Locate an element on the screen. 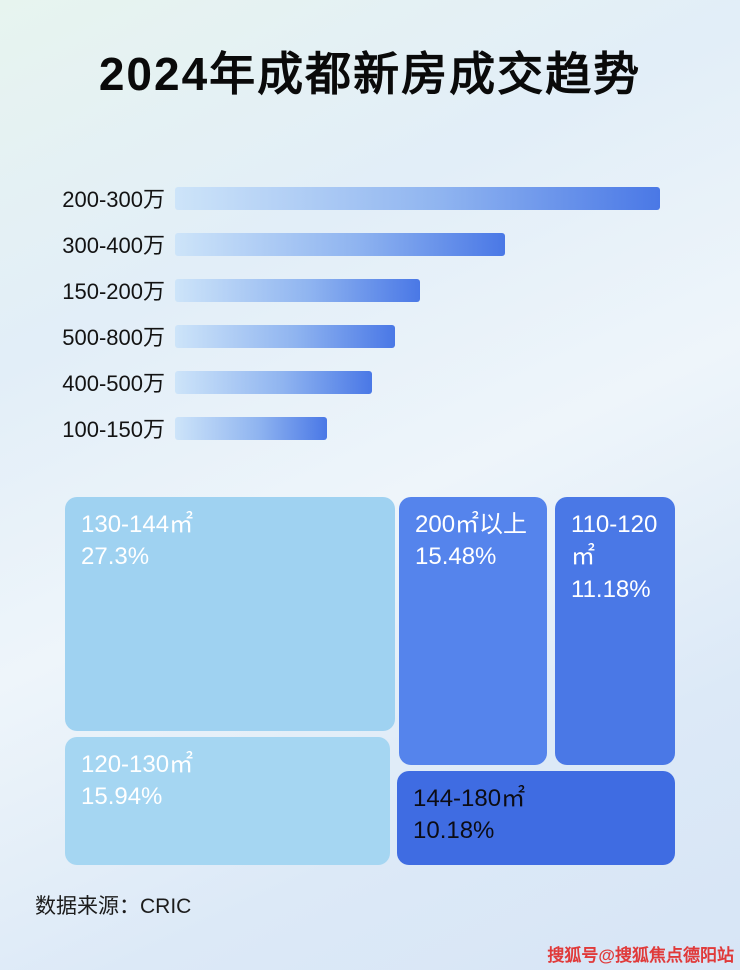 The image size is (740, 970). bar-category-label: 150-200万 is located at coordinates (113, 291).